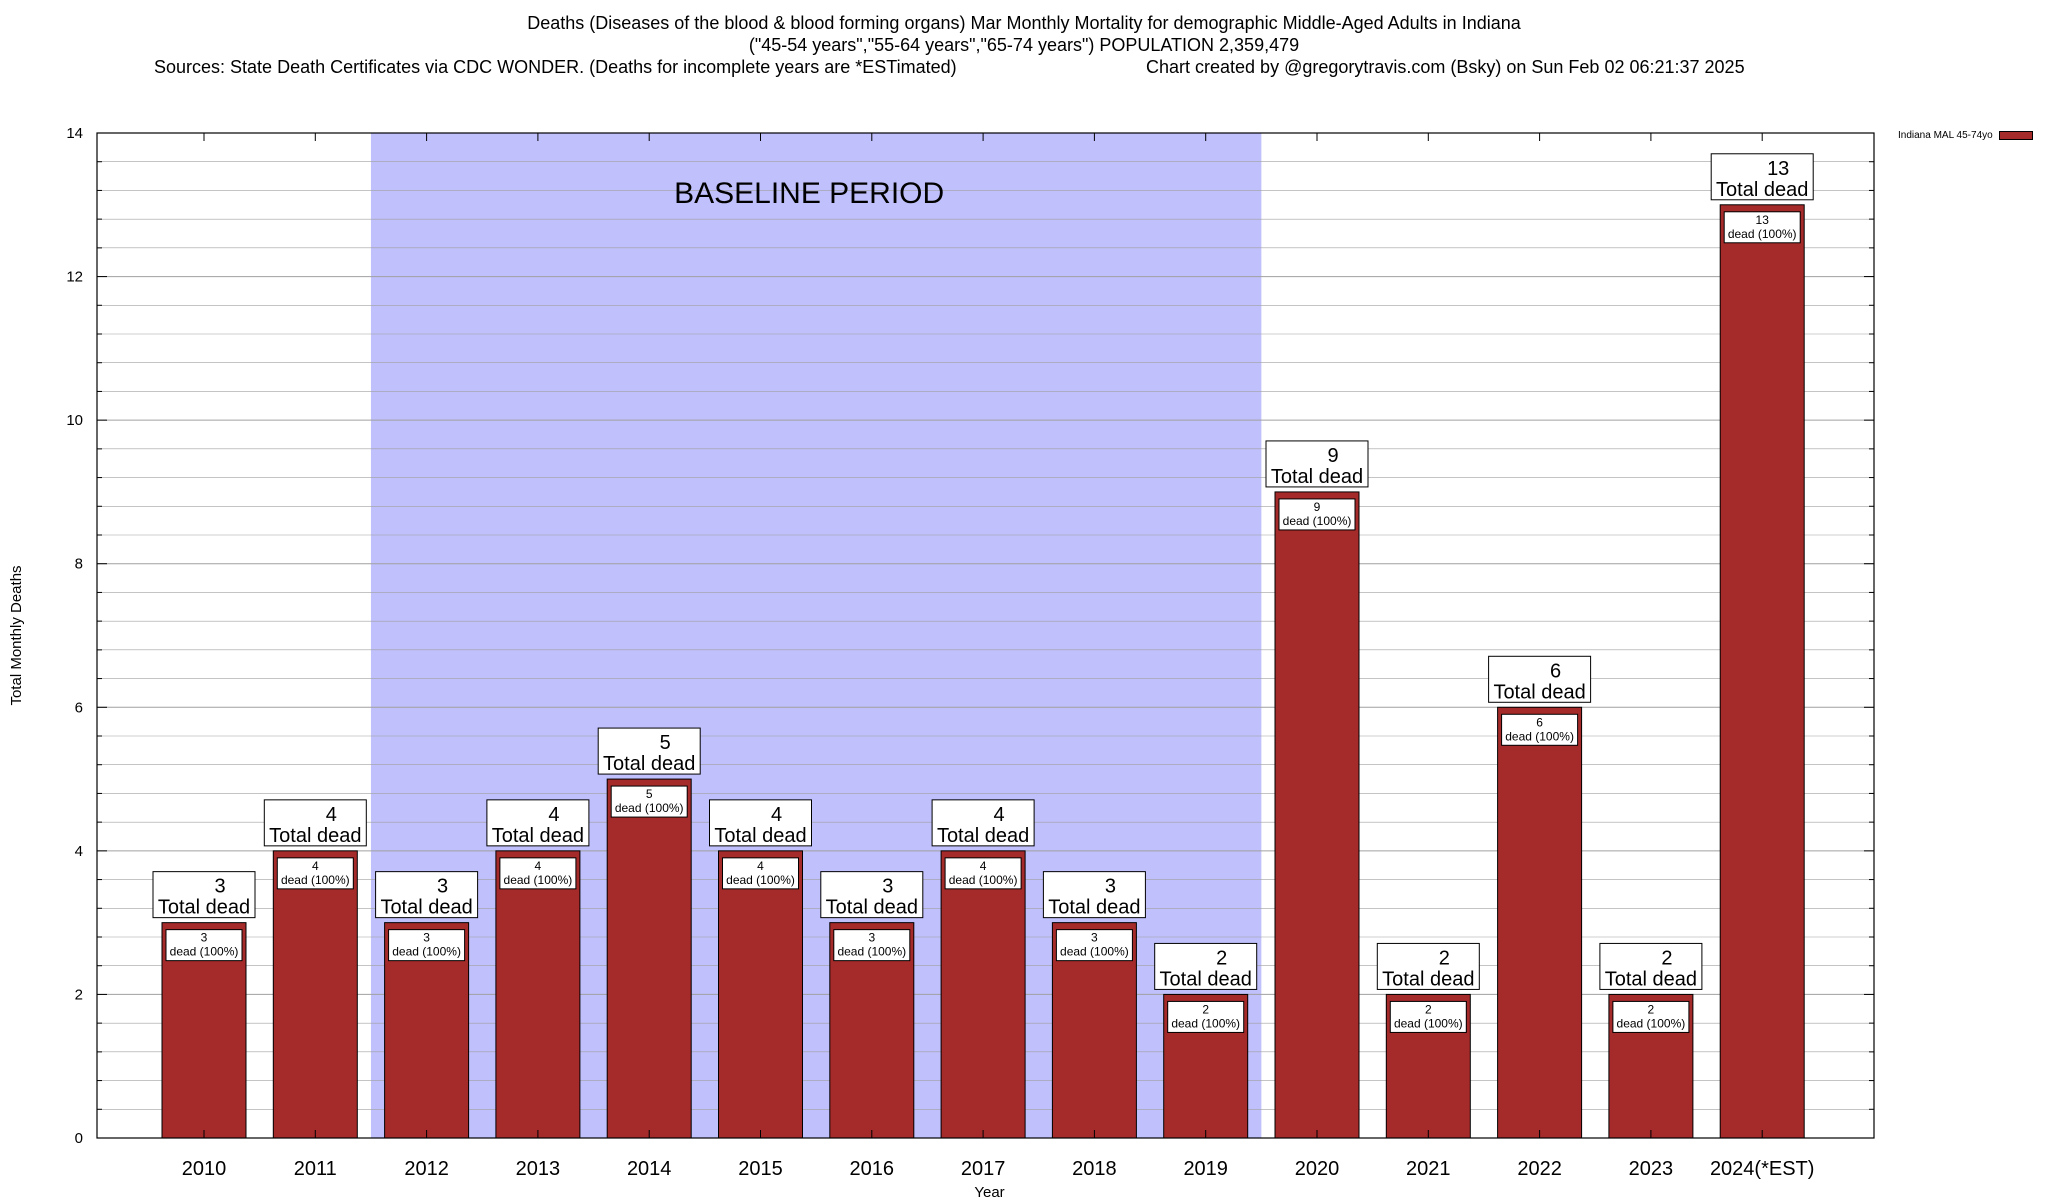 This screenshot has height=1200, width=2048. What do you see at coordinates (1778, 169) in the screenshot?
I see `bar-total-value: 13` at bounding box center [1778, 169].